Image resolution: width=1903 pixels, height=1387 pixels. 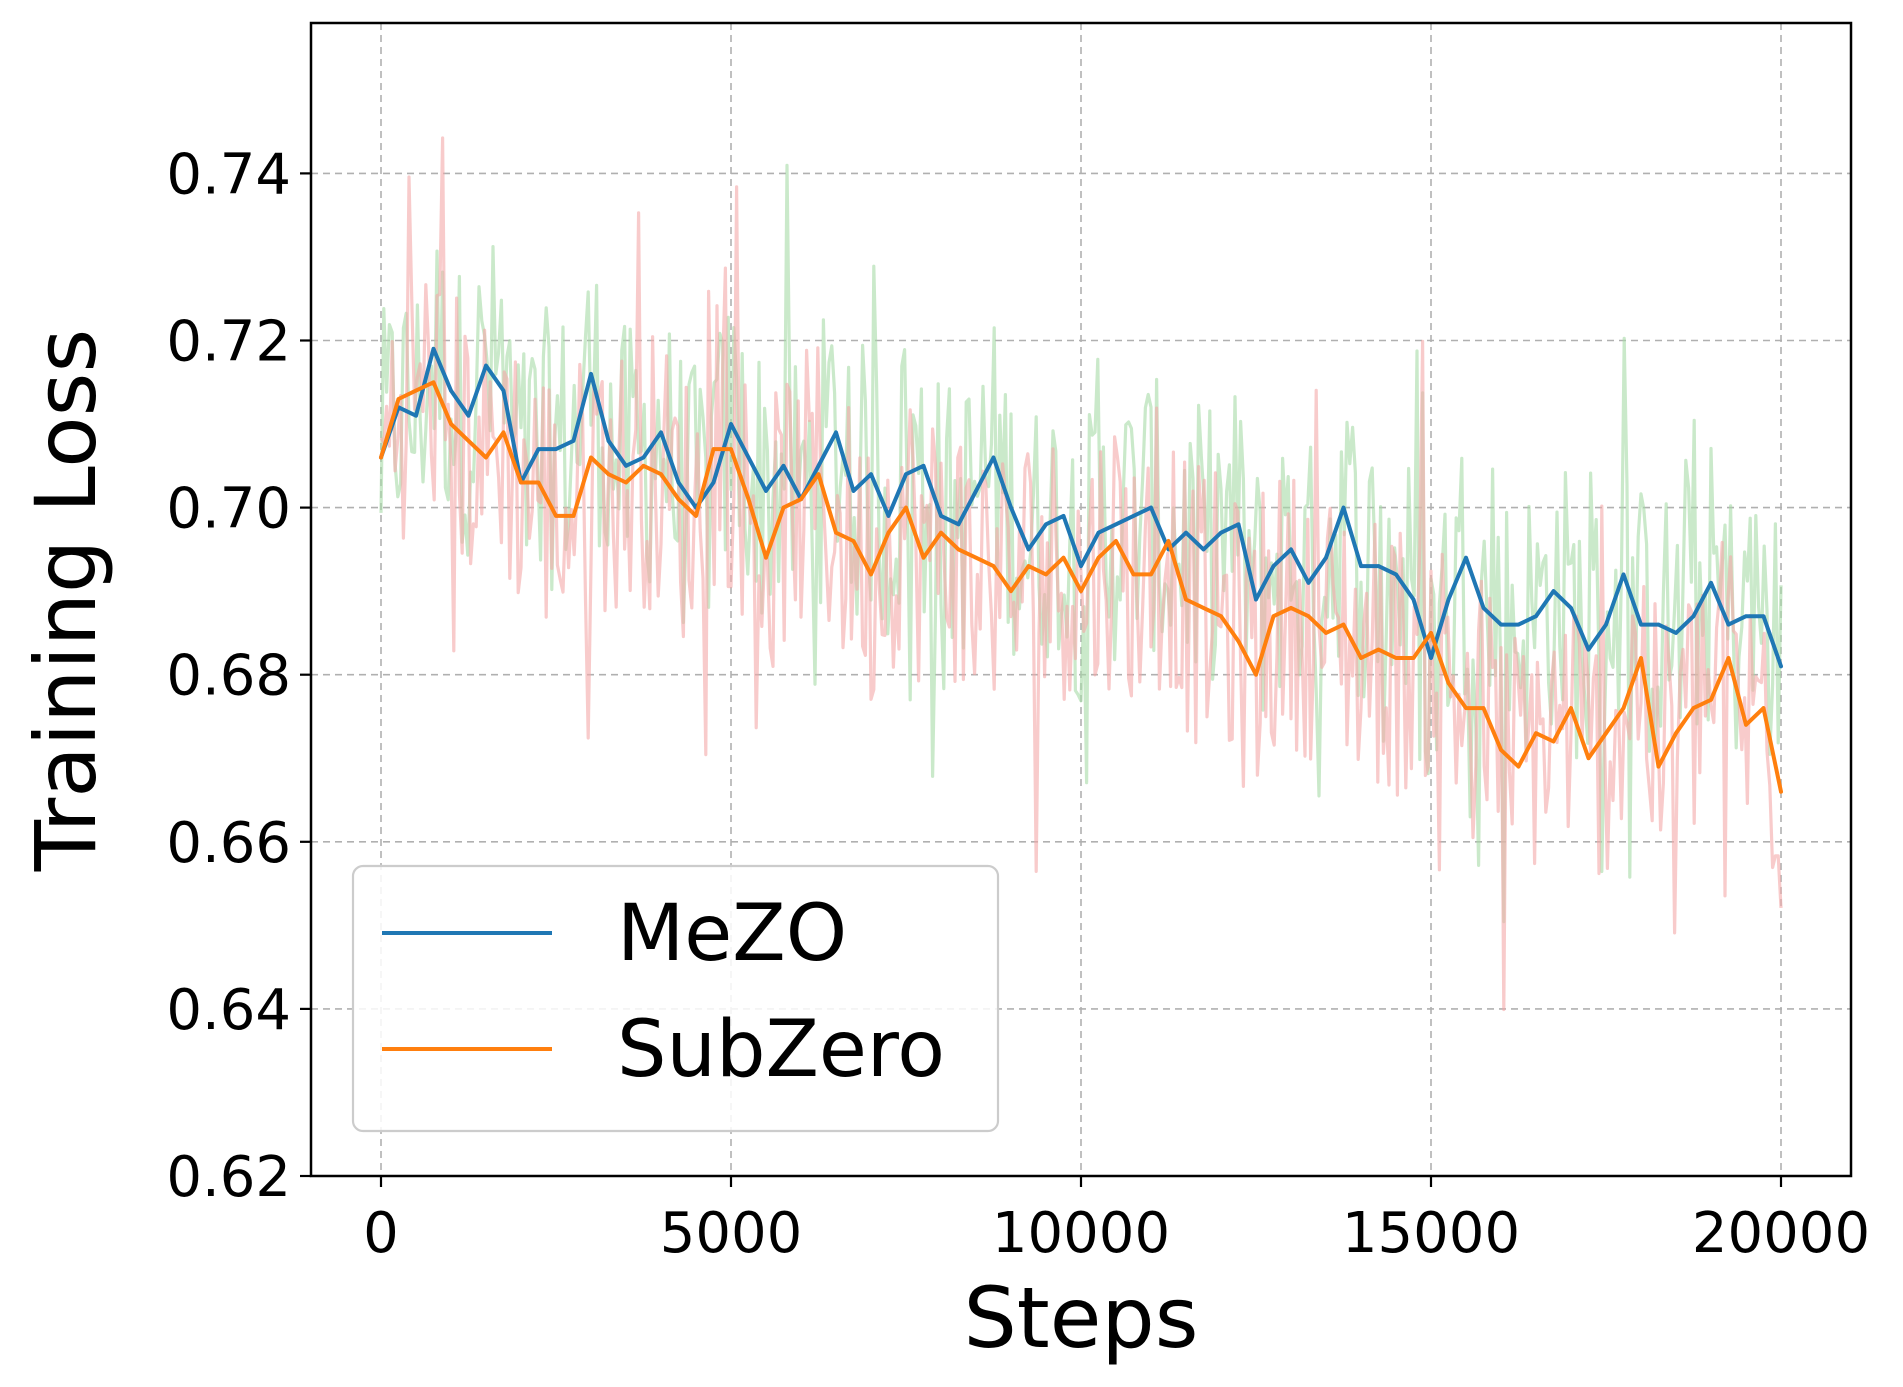 I want to click on x-tick-label: 0, so click(x=381, y=1233).